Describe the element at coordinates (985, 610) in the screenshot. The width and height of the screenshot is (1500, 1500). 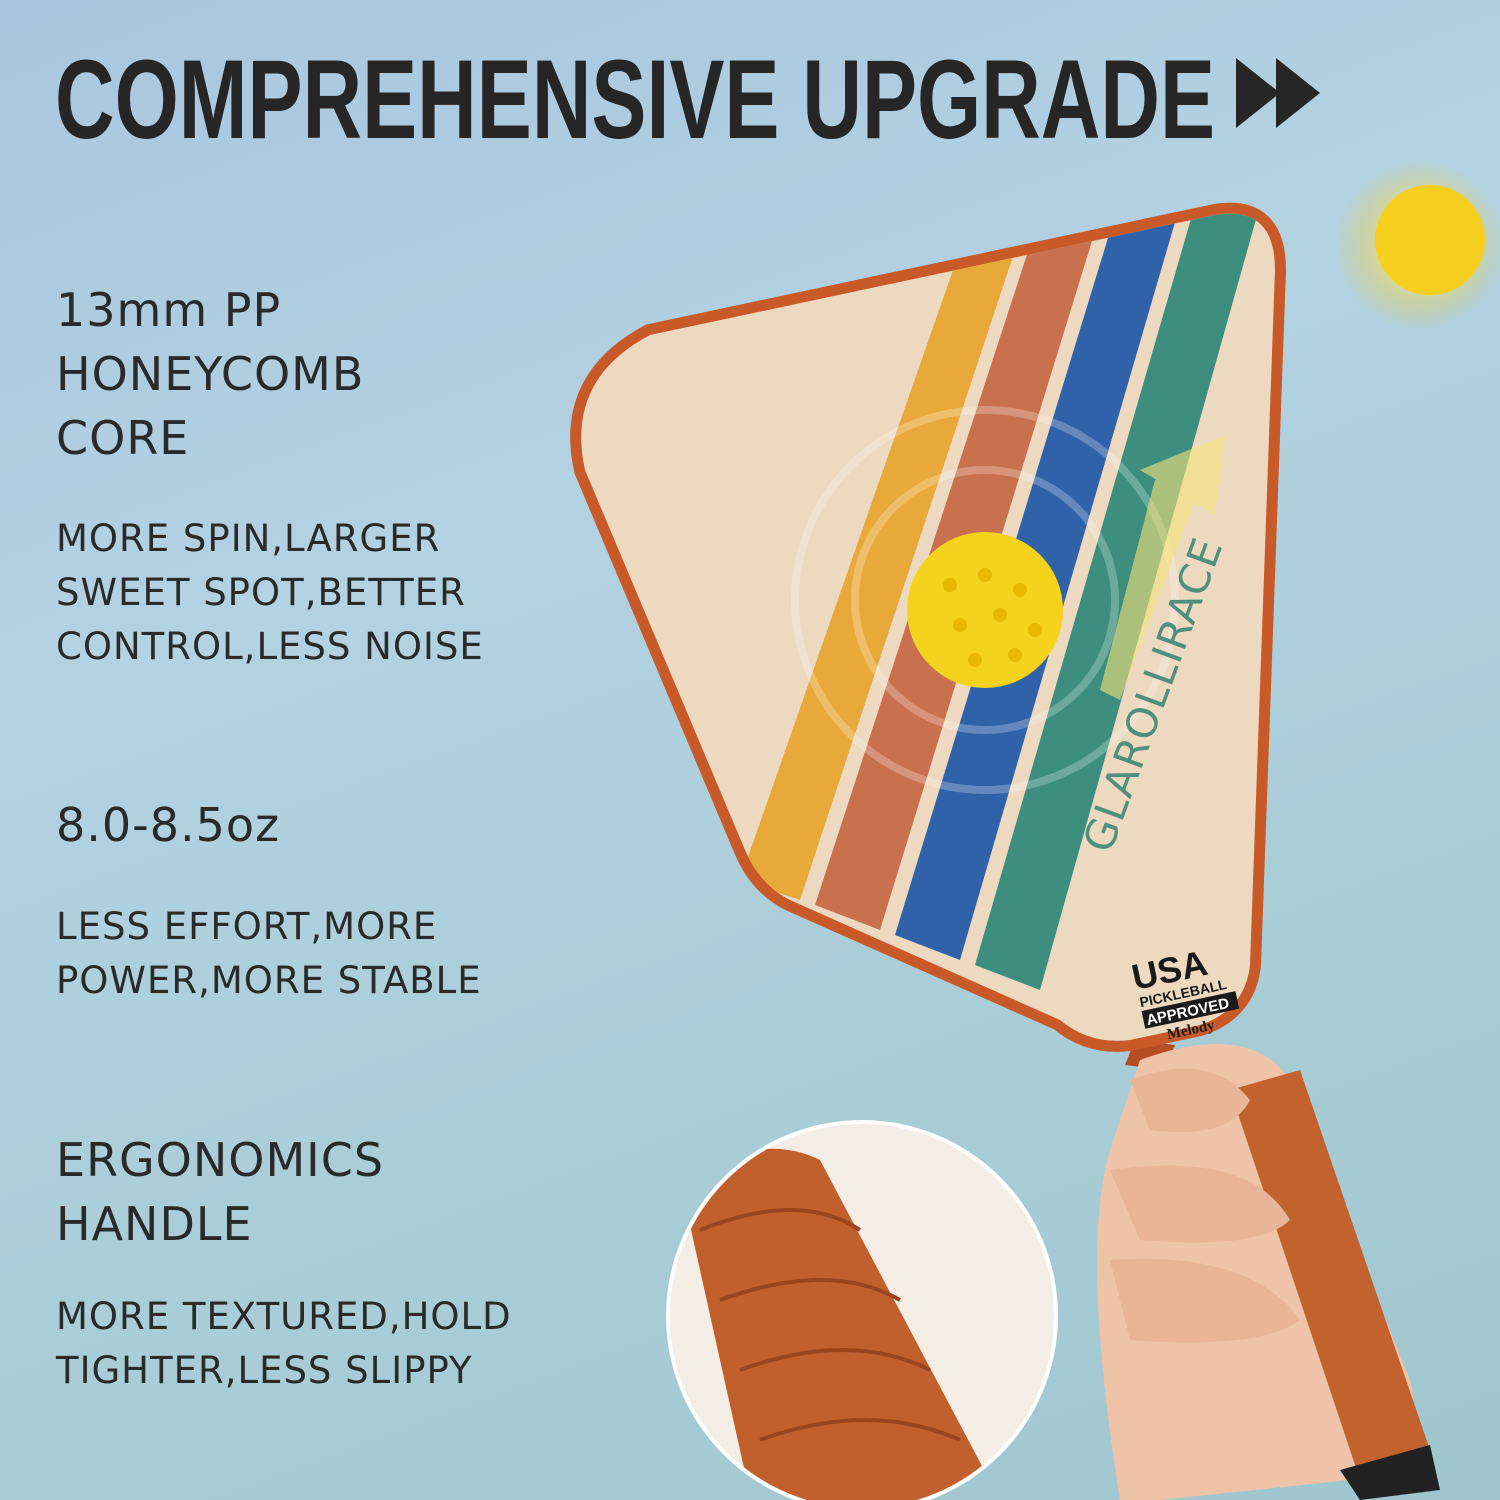
I see `pickleball` at that location.